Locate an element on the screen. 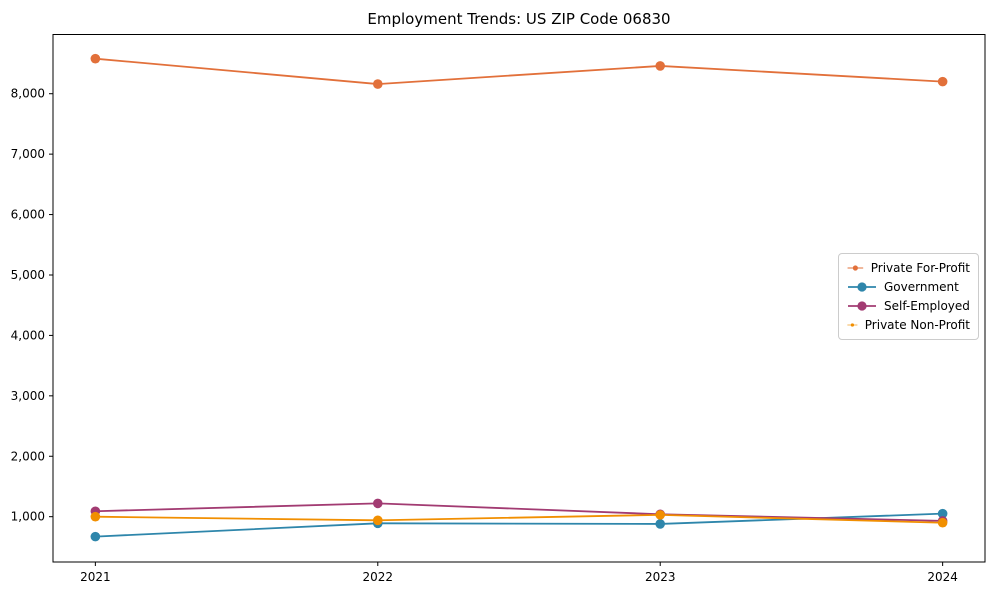 Image resolution: width=1000 pixels, height=600 pixels. legend-label-government: Government is located at coordinates (921, 287).